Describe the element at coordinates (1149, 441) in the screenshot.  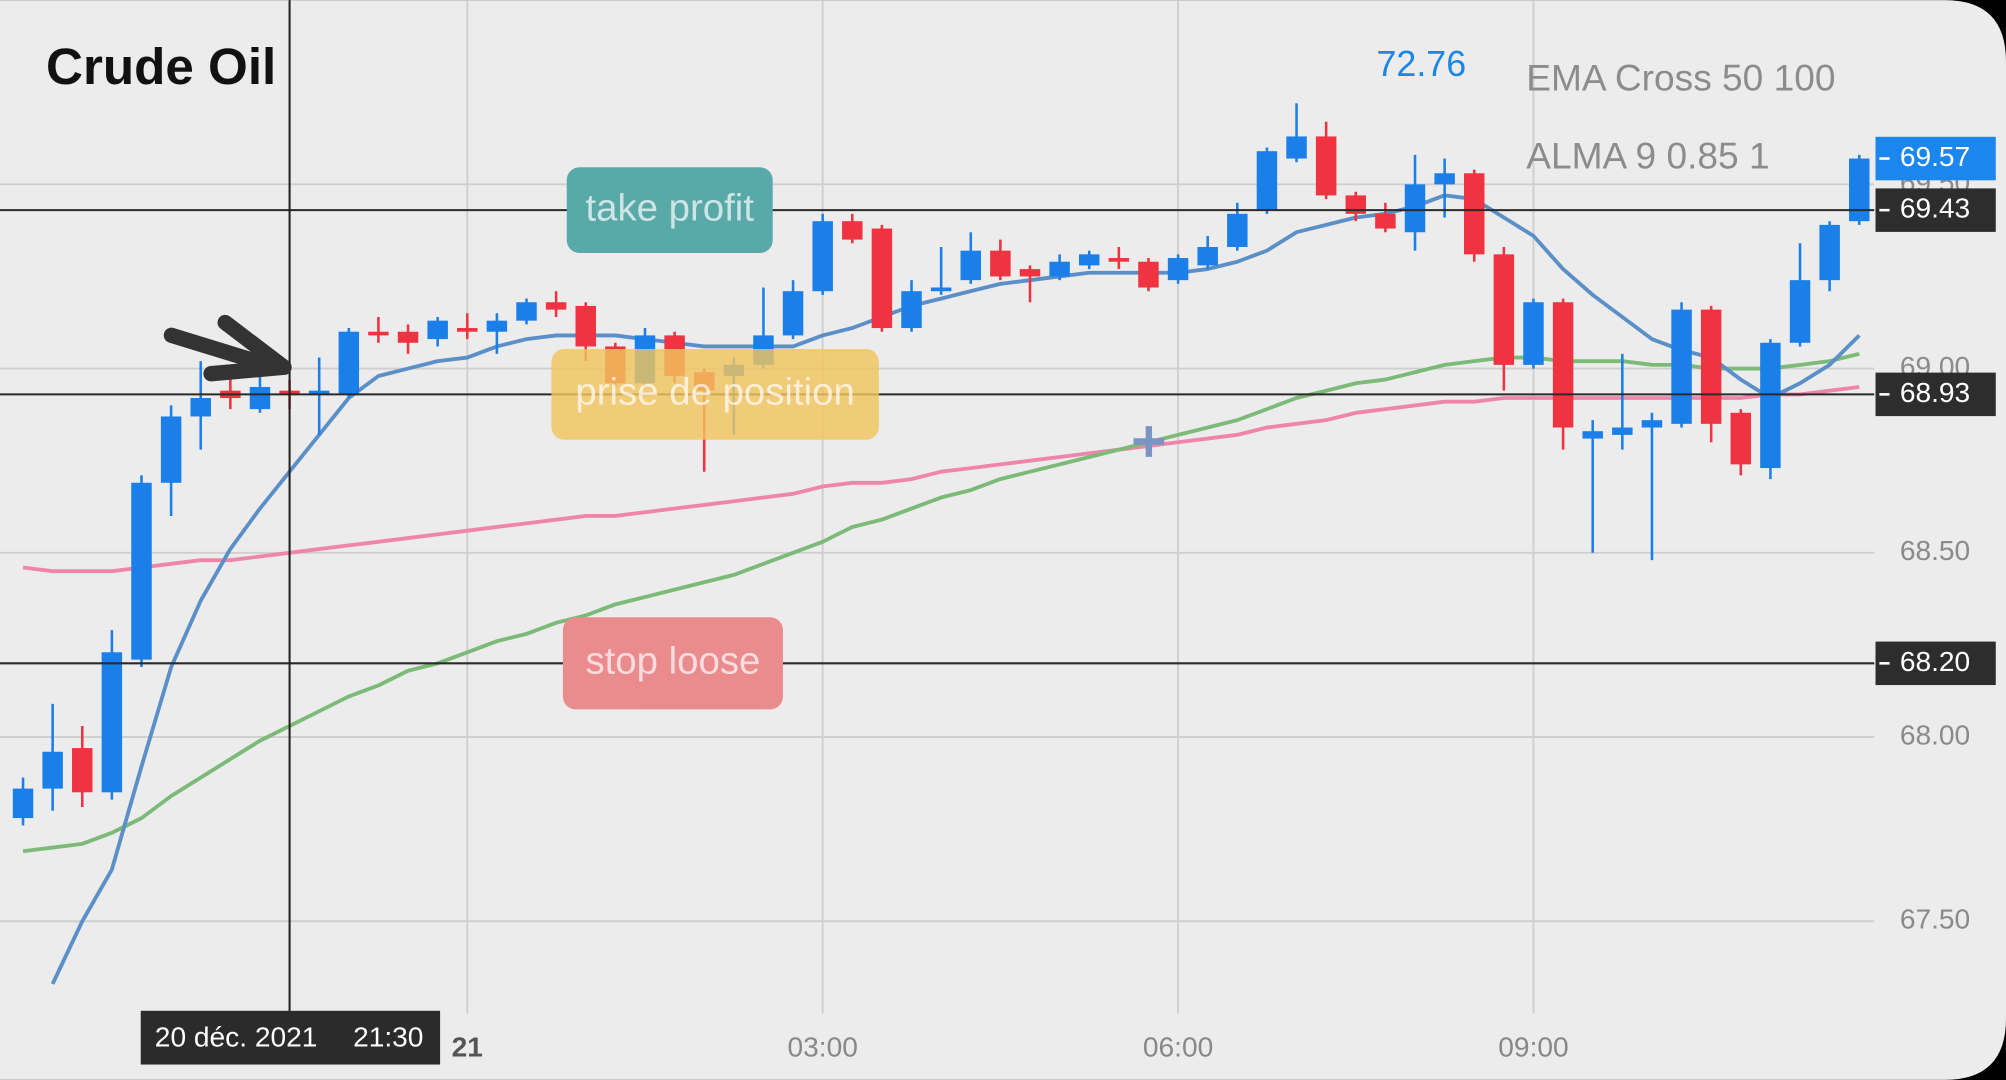
I see `cursor-plus` at that location.